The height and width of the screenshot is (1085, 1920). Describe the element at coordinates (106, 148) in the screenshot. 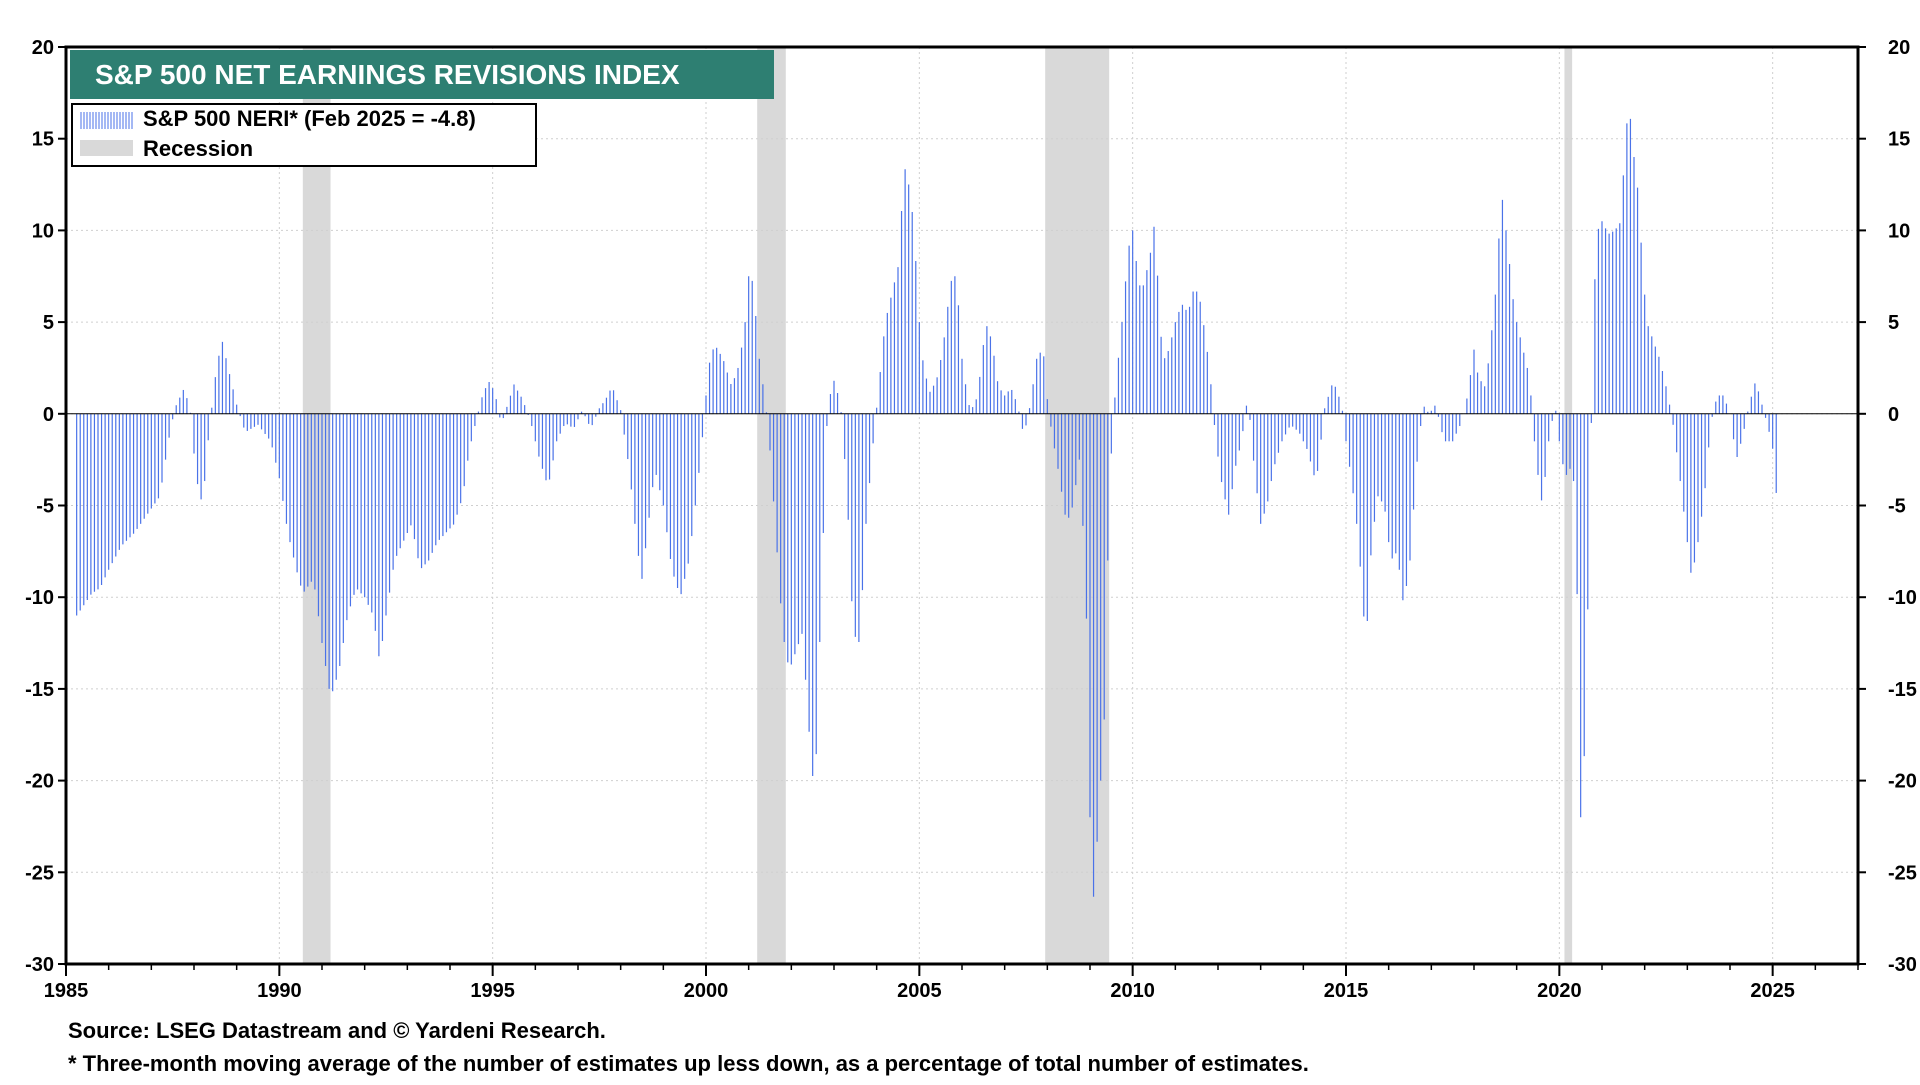

I see `legend-swatch-recession` at that location.